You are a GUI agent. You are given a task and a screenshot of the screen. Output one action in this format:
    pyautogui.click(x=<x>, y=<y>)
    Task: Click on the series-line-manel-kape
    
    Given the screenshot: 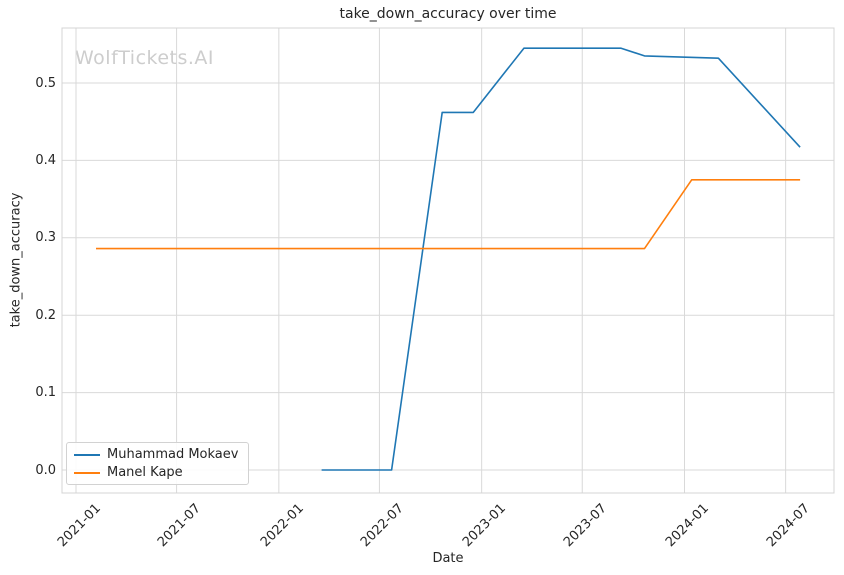 What is the action you would take?
    pyautogui.click(x=448, y=214)
    